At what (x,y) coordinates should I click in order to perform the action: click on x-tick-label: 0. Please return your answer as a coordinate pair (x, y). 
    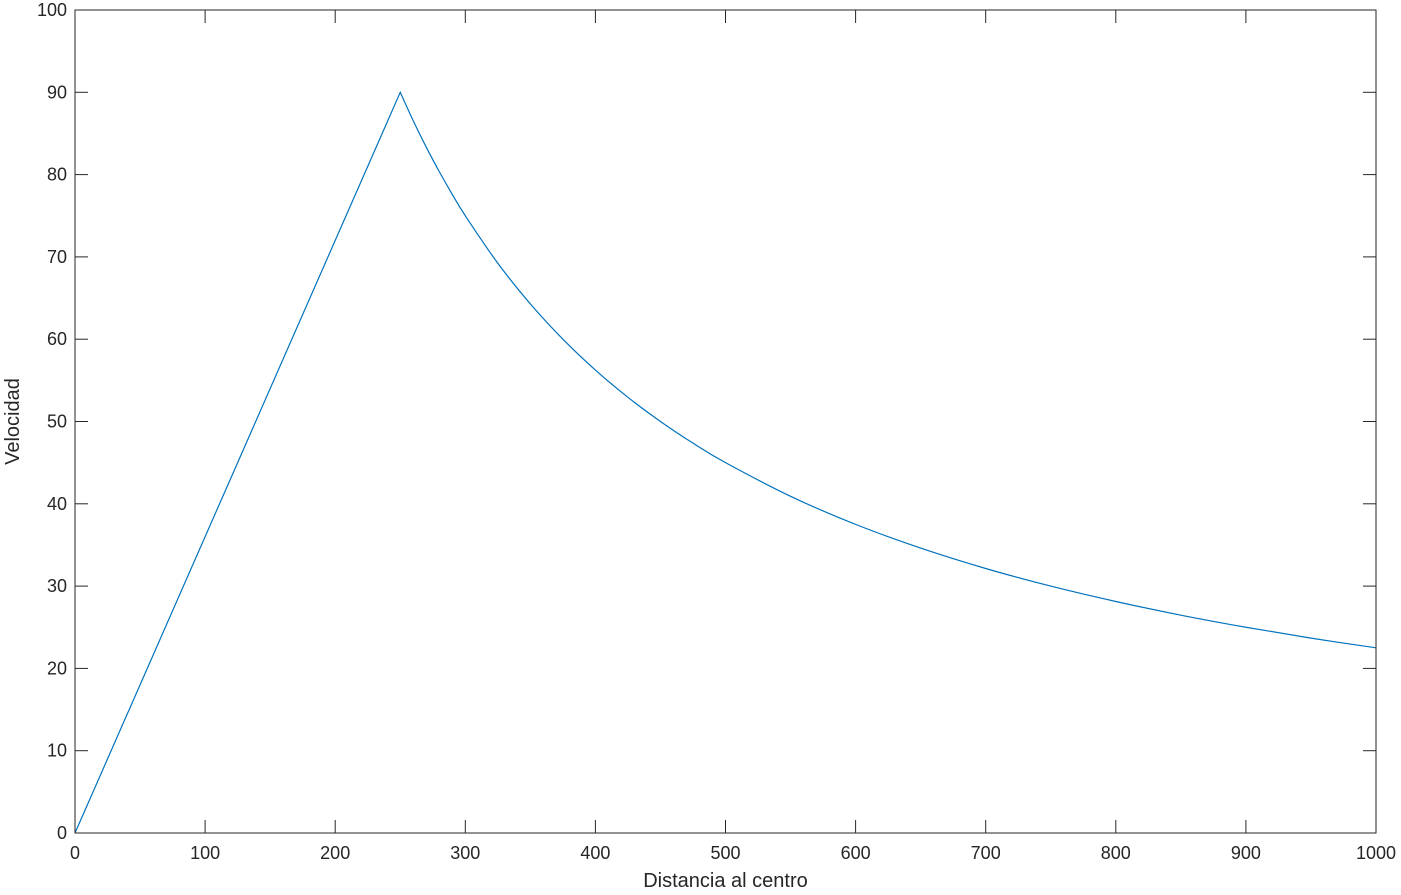
    Looking at the image, I should click on (75, 853).